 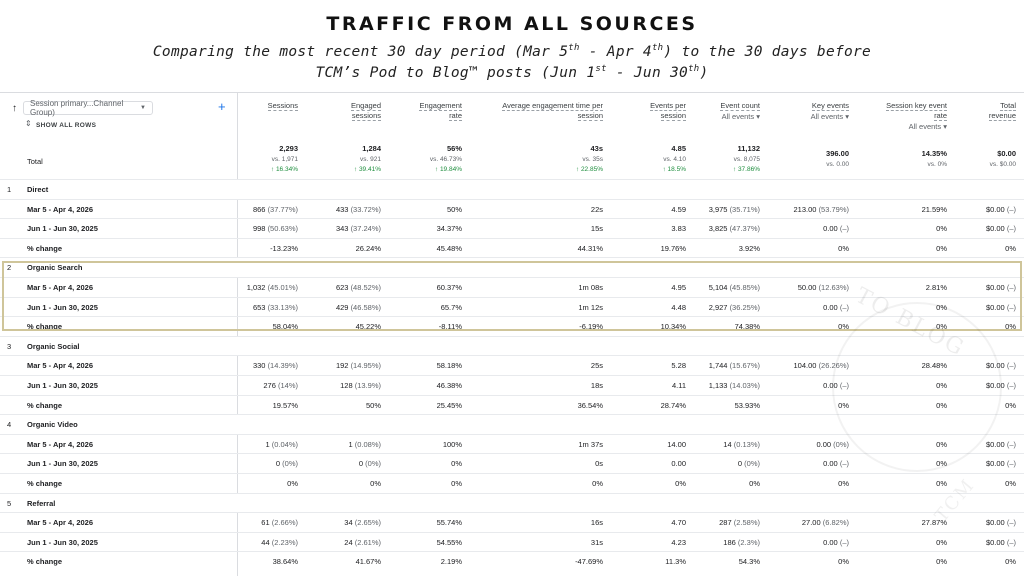 I want to click on sort-arrow-up-icon: ↑, so click(x=14, y=108).